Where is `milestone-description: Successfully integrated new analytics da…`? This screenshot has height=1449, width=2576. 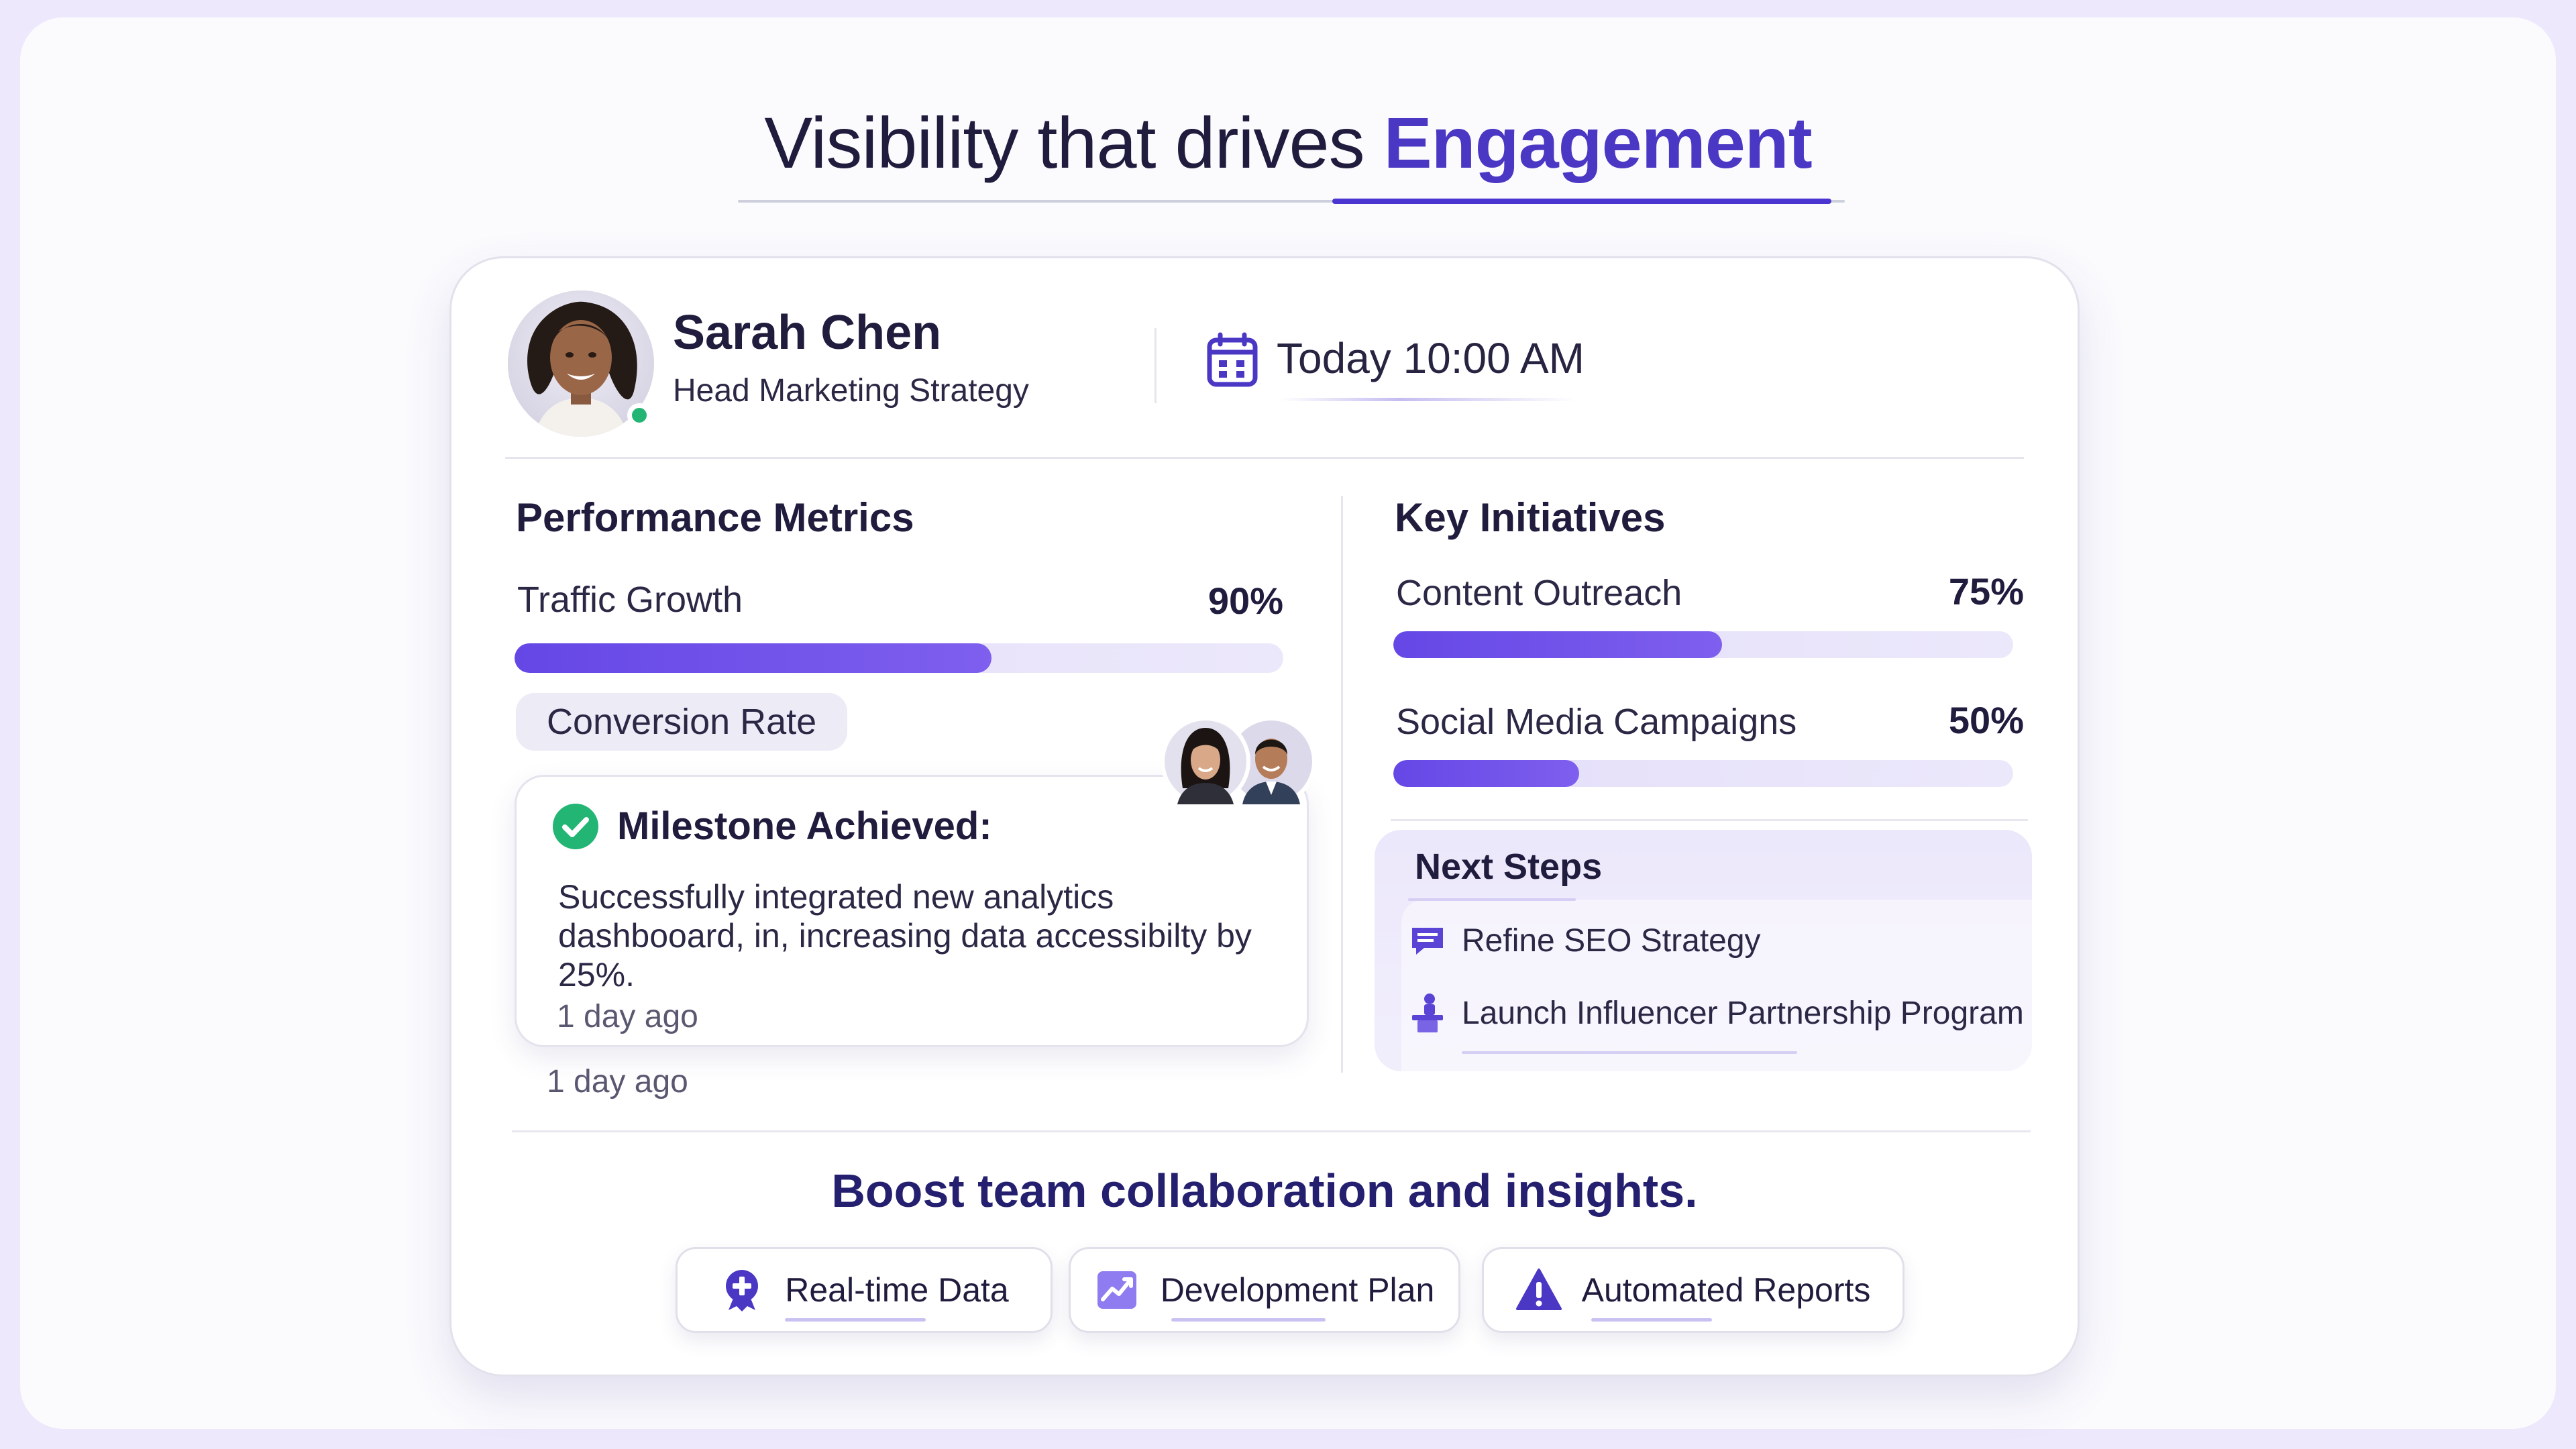
milestone-description: Successfully integrated new analytics da… is located at coordinates (905, 936).